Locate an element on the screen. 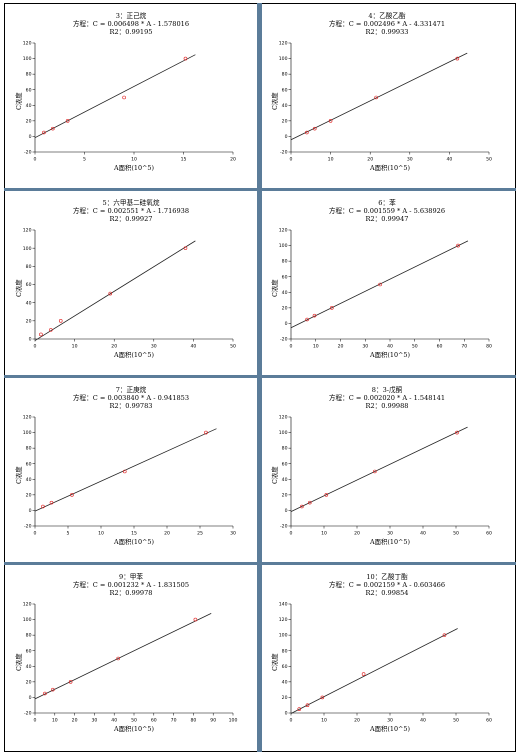  x-tick-label: 5 is located at coordinates (84, 160).